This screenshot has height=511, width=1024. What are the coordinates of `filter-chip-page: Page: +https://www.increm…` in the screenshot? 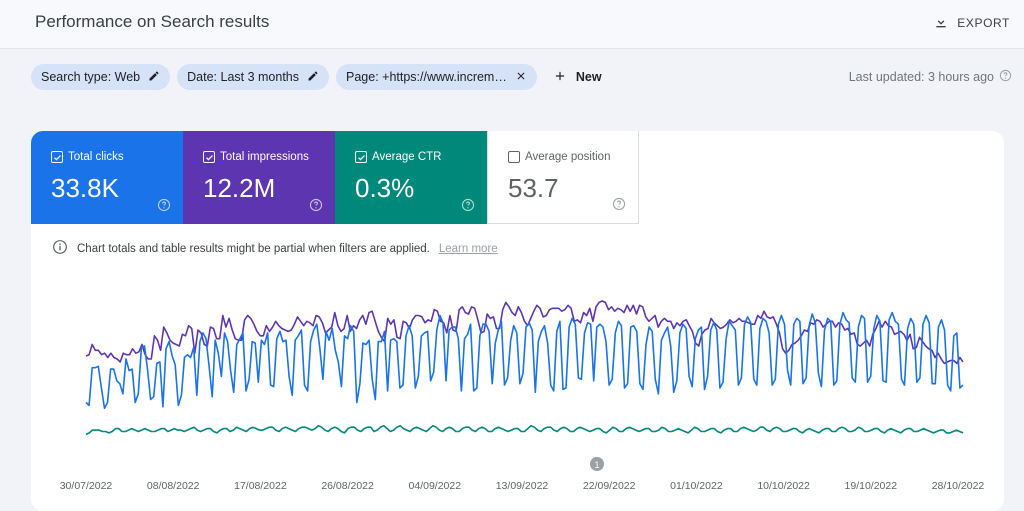 It's located at (436, 77).